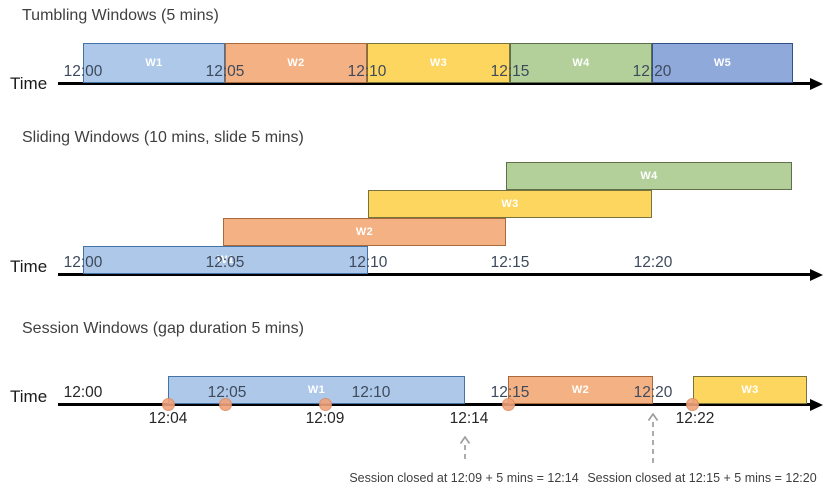 The width and height of the screenshot is (829, 498). I want to click on sliding-tick-label: 12:20, so click(653, 262).